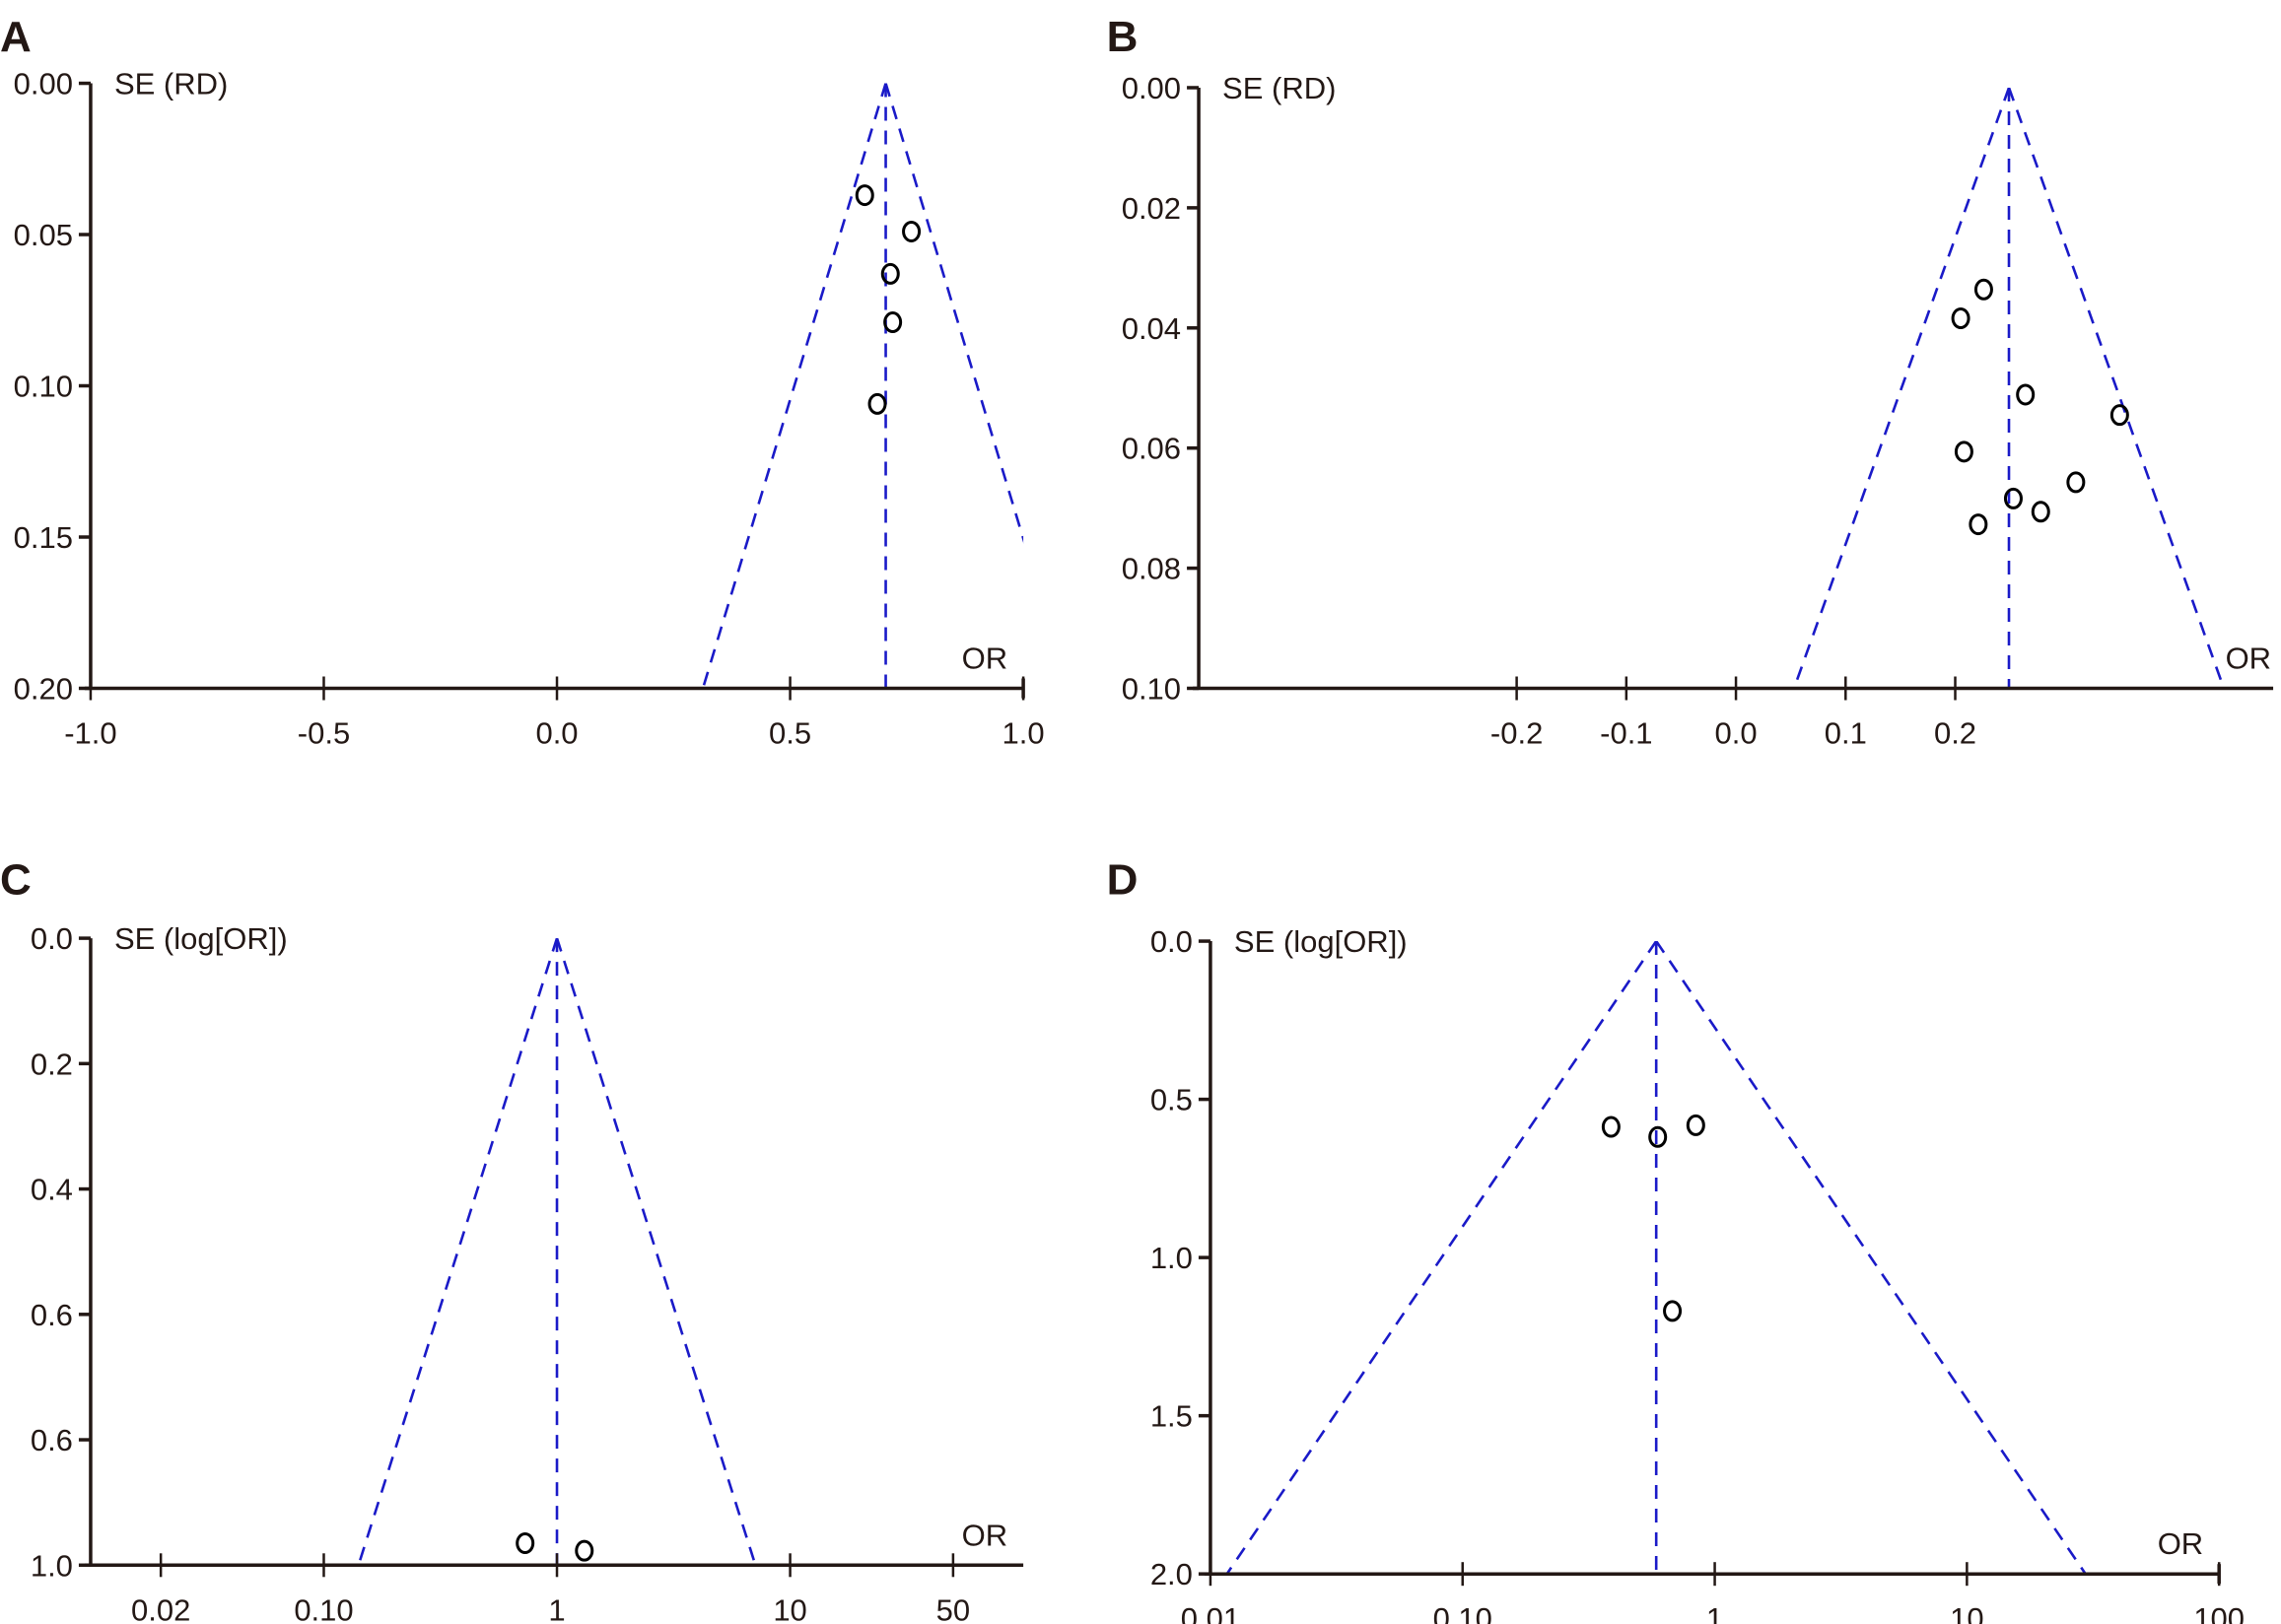 The height and width of the screenshot is (1624, 2281). What do you see at coordinates (1626, 733) in the screenshot?
I see `x-tick-label: -0.1` at bounding box center [1626, 733].